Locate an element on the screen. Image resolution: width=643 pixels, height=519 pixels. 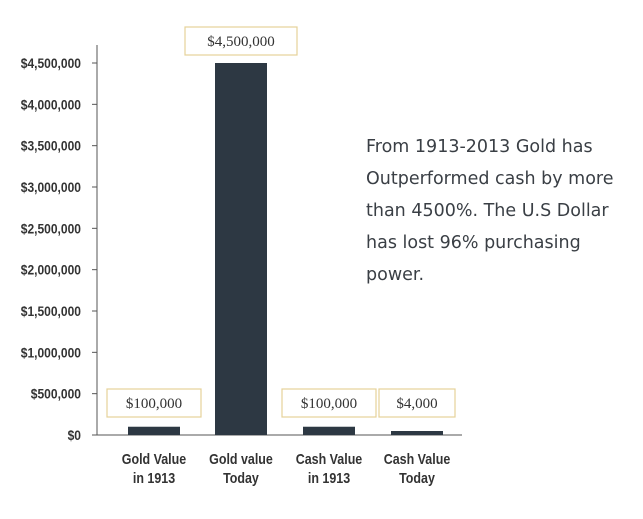
y-tick-label: $2,500,000 is located at coordinates (51, 228).